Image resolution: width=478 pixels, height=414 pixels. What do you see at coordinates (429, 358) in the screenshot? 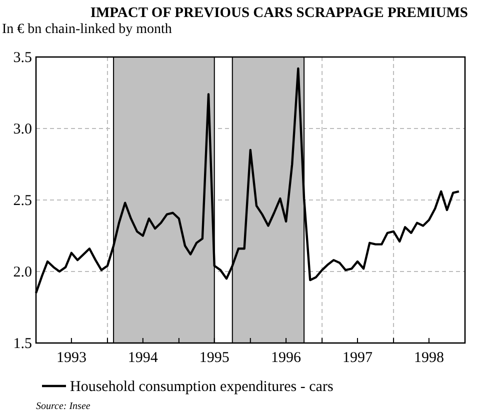
I see `x-tick-label: 1998` at bounding box center [429, 358].